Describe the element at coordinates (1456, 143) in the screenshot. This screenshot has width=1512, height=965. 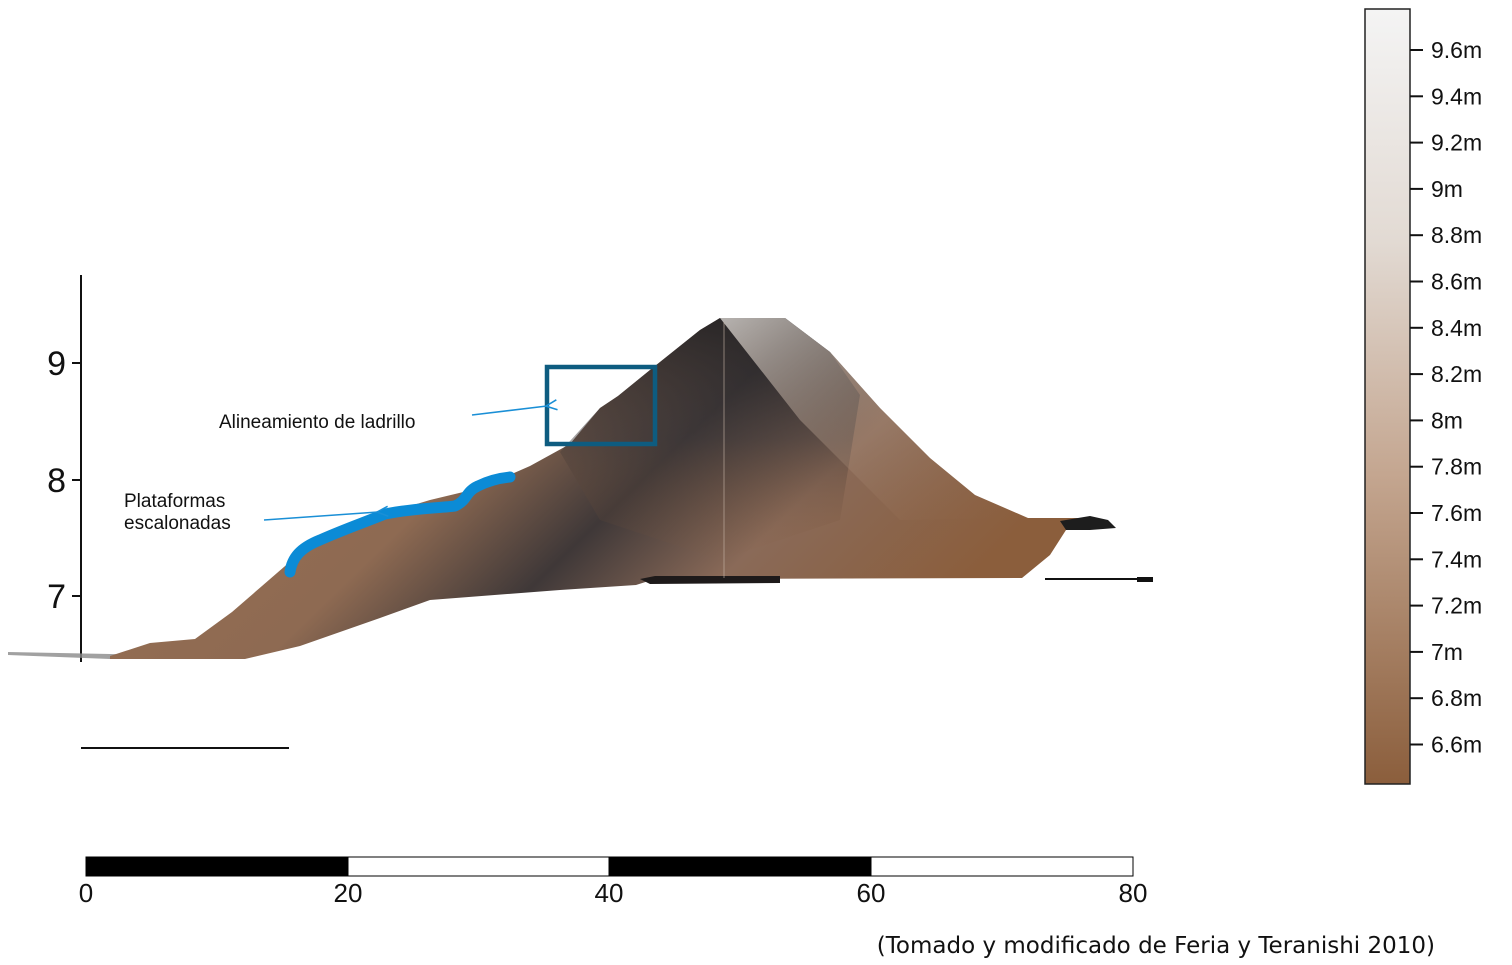
I see `legend-label: 9.2m` at that location.